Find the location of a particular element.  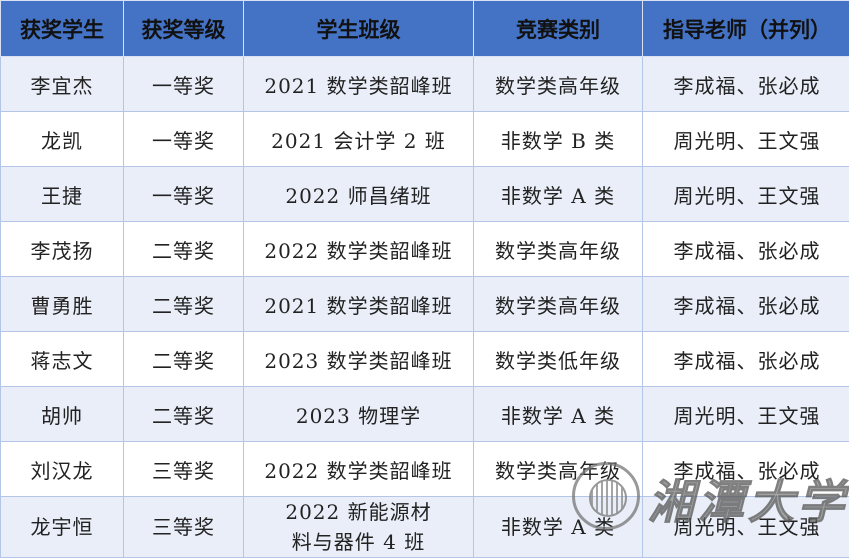

header-student: 获奖学生 is located at coordinates (62, 29).